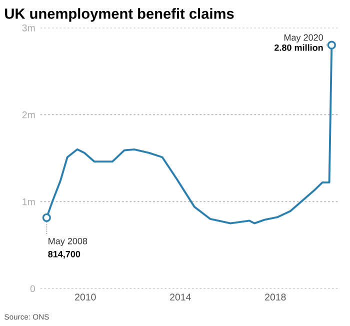 Image resolution: width=350 pixels, height=326 pixels. I want to click on y-tick-label: 3m, so click(28, 28).